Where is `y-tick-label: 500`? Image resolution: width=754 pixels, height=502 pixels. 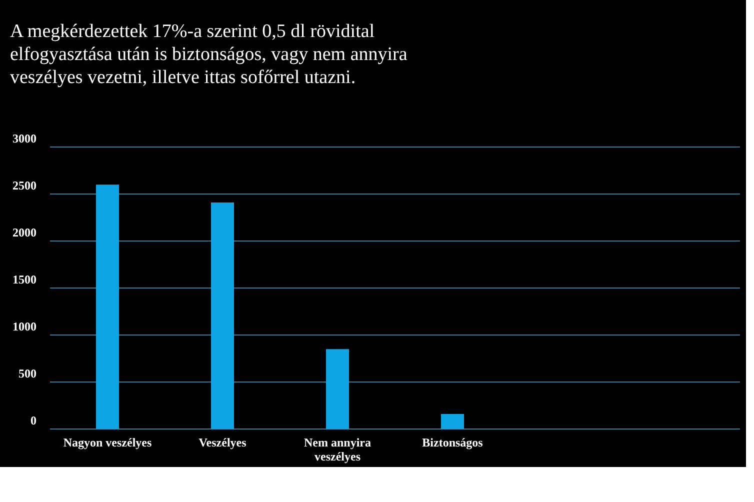
y-tick-label: 500 is located at coordinates (27, 373).